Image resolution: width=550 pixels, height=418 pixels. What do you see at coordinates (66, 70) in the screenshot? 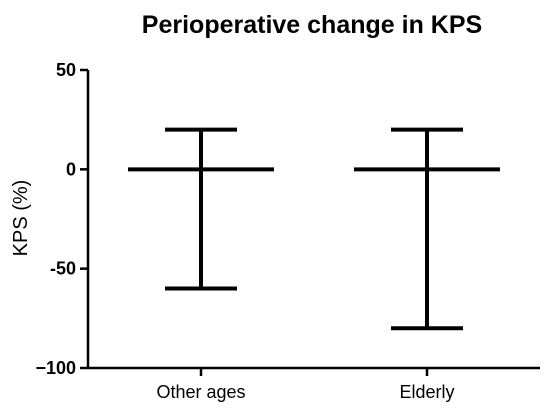
I see `y-tick-label: 50` at bounding box center [66, 70].